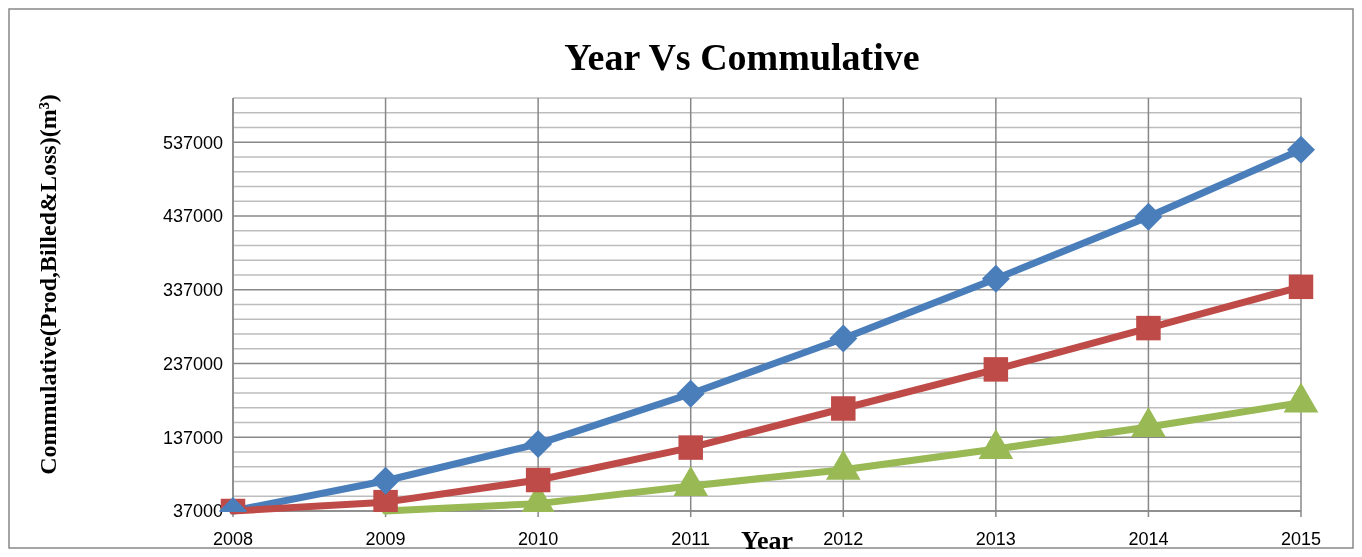 This screenshot has width=1362, height=557. I want to click on y-tick-label: 37000, so click(197, 511).